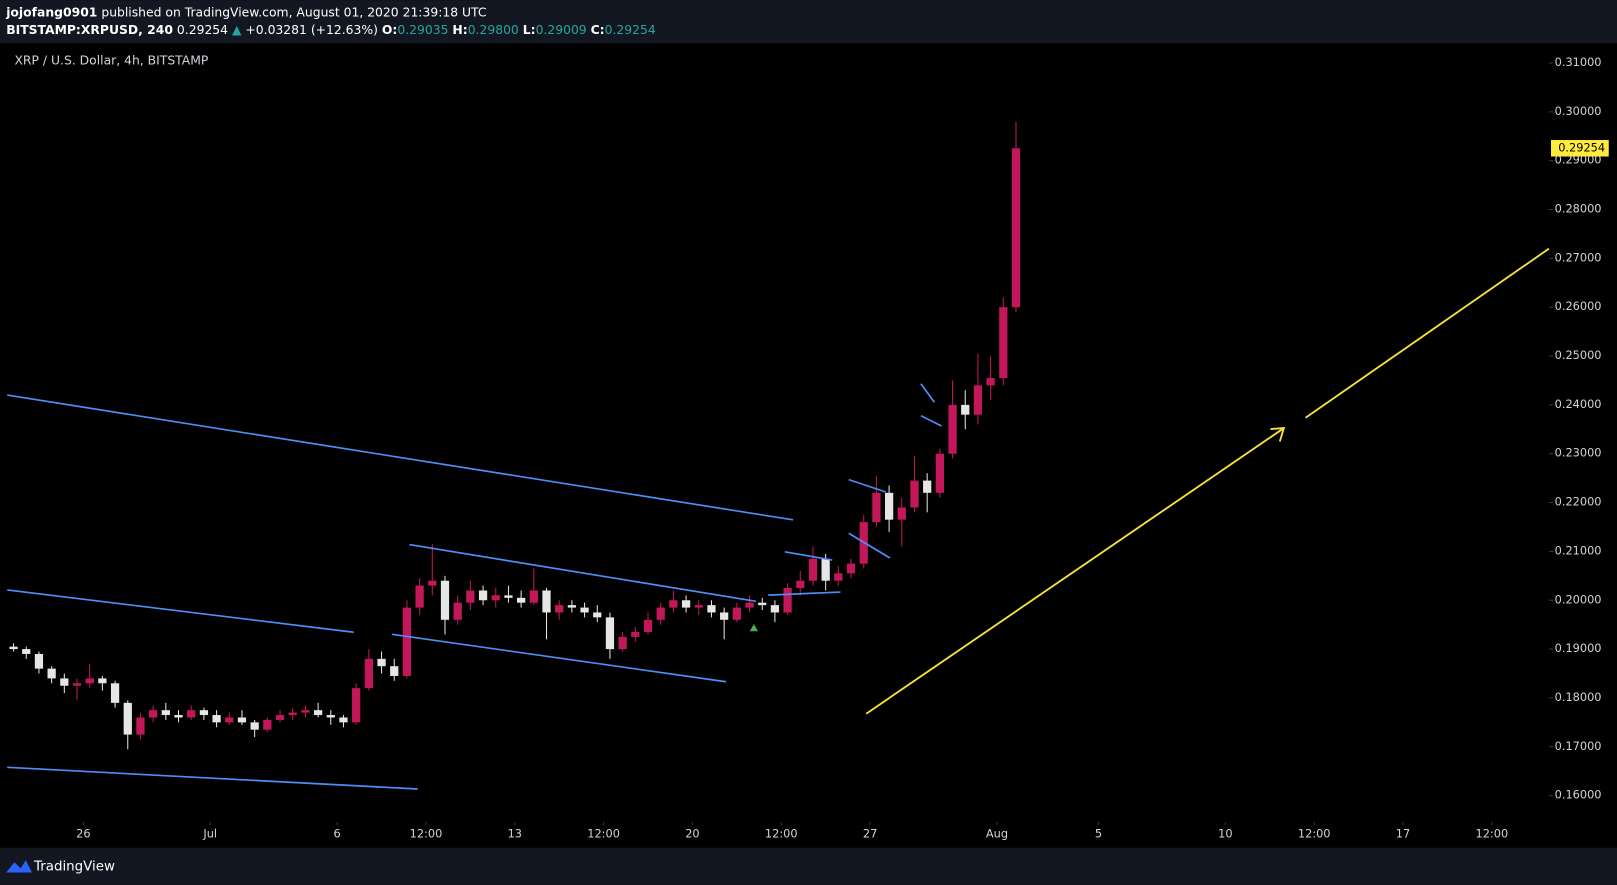 The image size is (1617, 885). I want to click on y-tick-label: 0.19000, so click(1578, 648).